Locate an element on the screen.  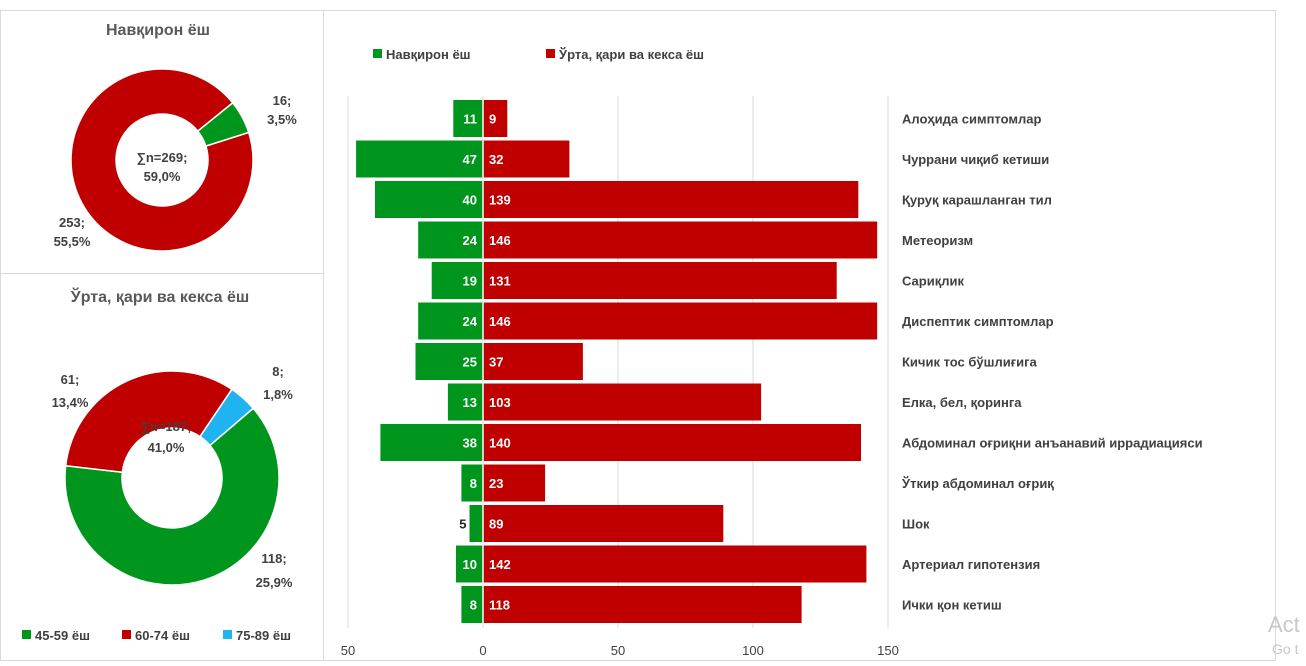
bar-older-label-7: 103 is located at coordinates (500, 402).